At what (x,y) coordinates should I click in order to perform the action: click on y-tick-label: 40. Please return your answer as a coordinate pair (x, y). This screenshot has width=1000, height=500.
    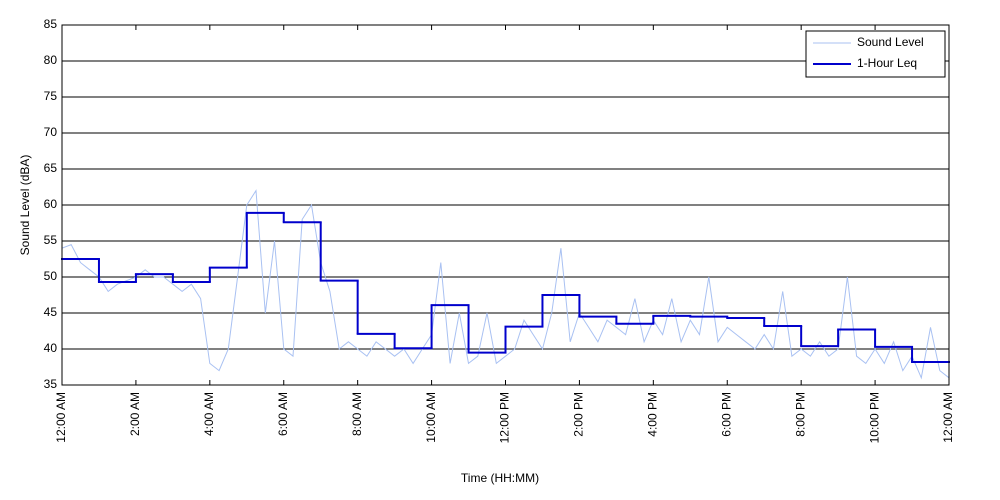
    Looking at the image, I should click on (51, 348).